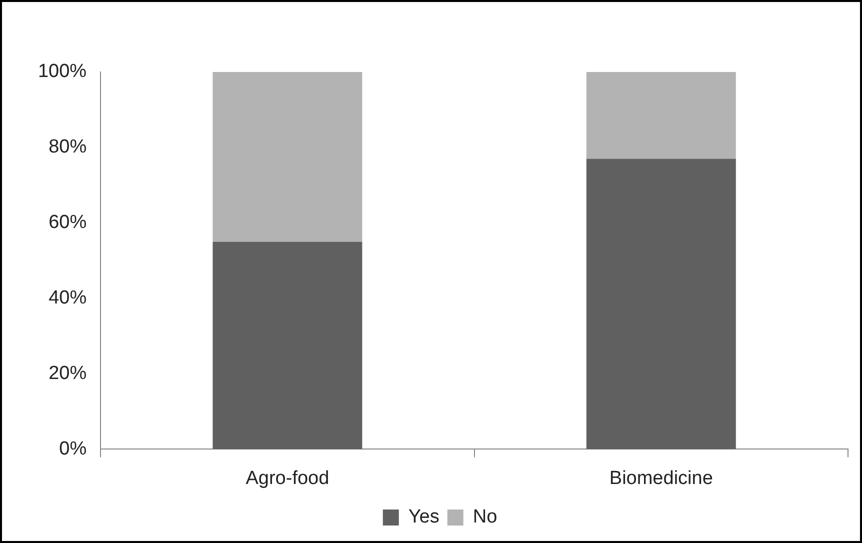  Describe the element at coordinates (67, 373) in the screenshot. I see `y-tick-label: 20%` at that location.